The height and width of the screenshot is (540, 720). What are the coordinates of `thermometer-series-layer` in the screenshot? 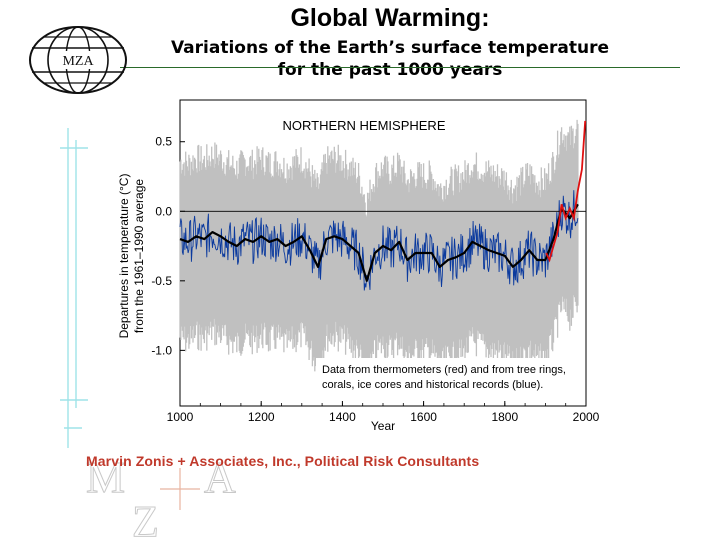 It's located at (566, 191).